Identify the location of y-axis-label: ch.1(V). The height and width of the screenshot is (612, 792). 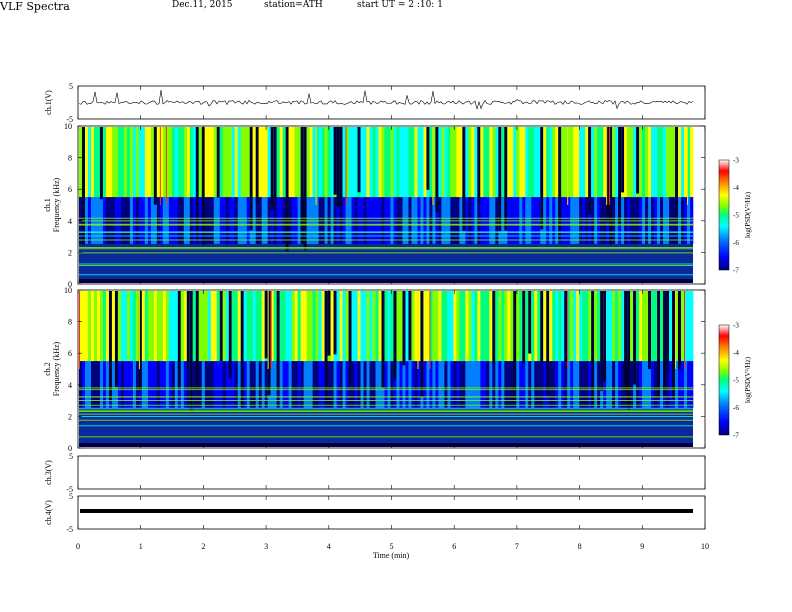
(48, 102).